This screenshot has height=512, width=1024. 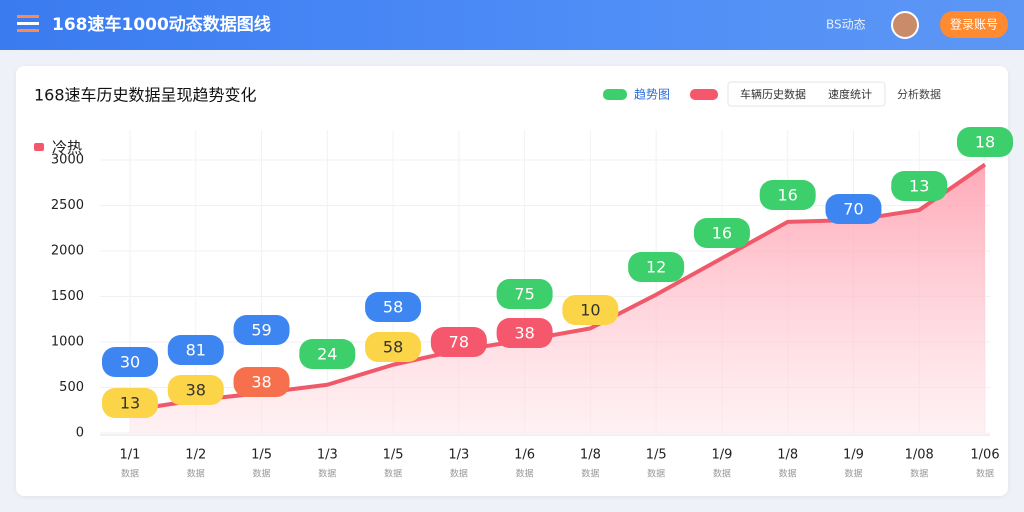 What do you see at coordinates (905, 25) in the screenshot?
I see `avatar` at bounding box center [905, 25].